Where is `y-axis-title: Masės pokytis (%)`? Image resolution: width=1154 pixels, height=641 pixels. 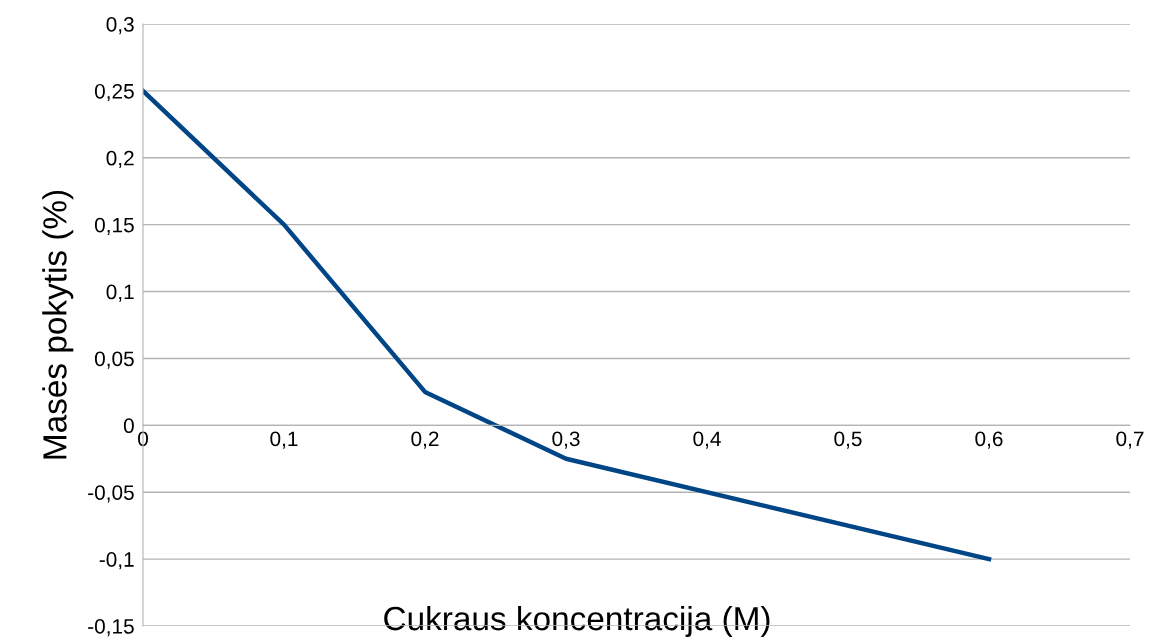 y-axis-title: Masės pokytis (%) is located at coordinates (58, 324).